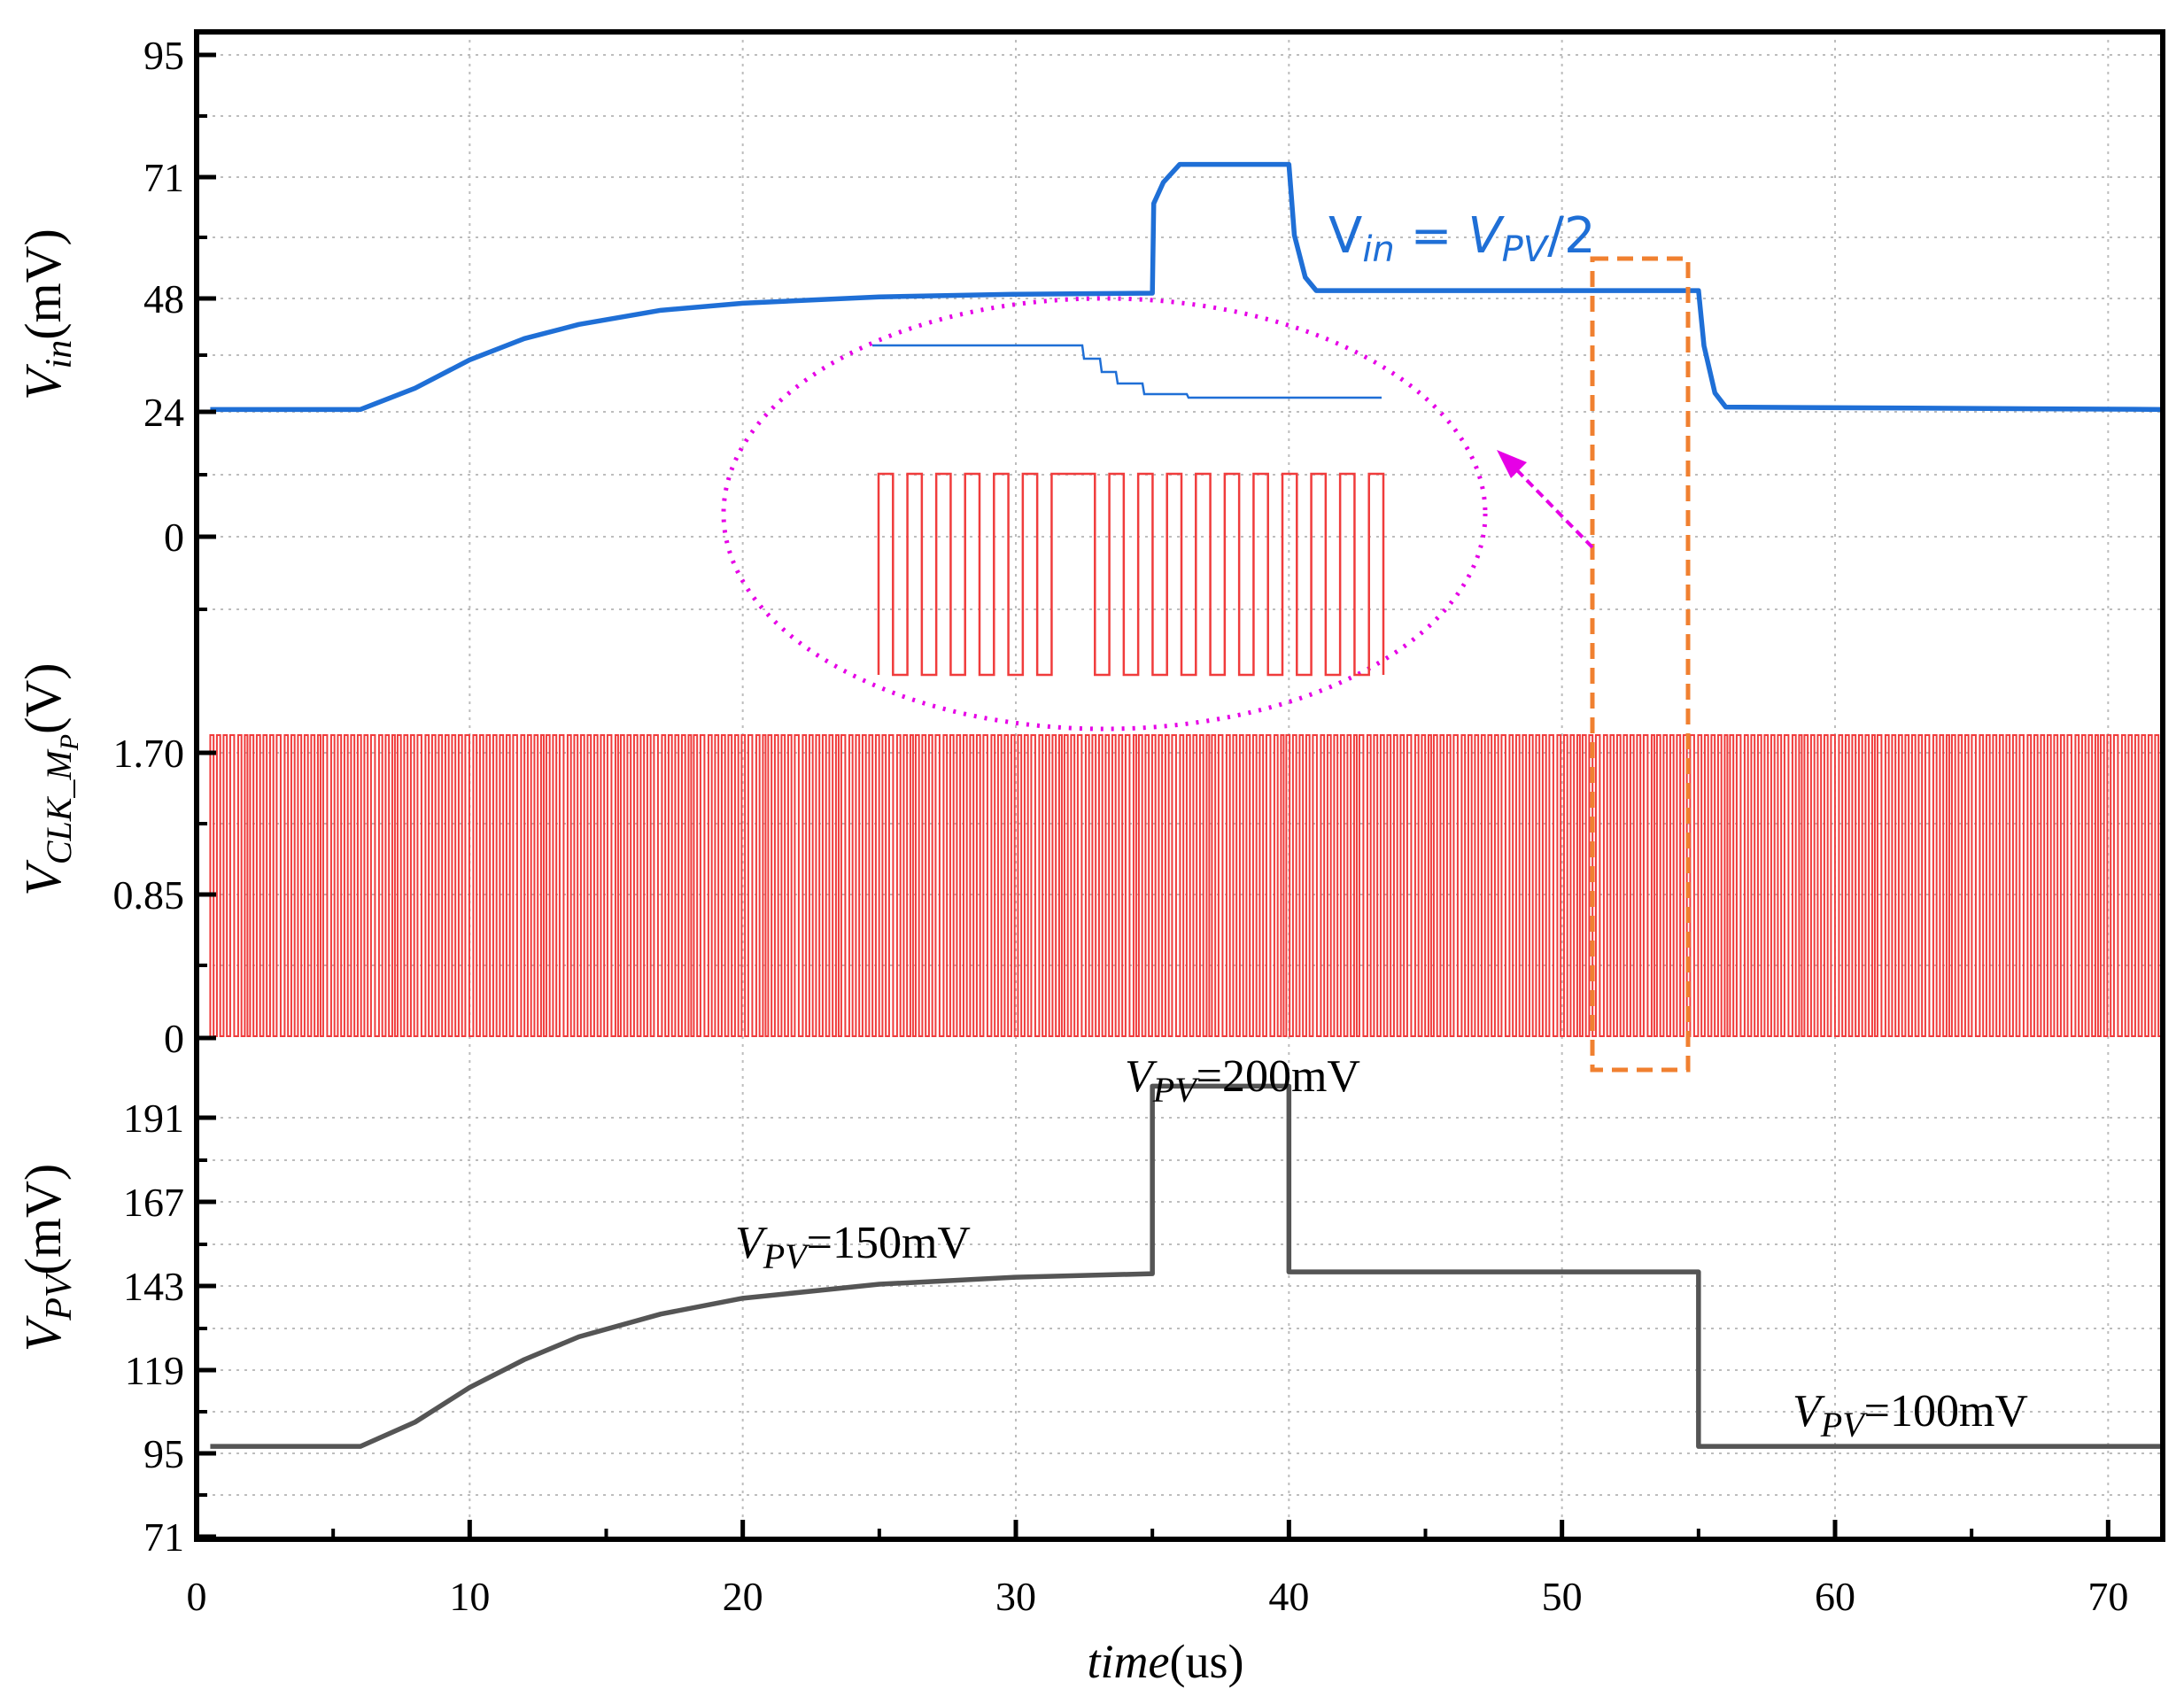  I want to click on x-tick-label: 60, so click(1835, 1597).